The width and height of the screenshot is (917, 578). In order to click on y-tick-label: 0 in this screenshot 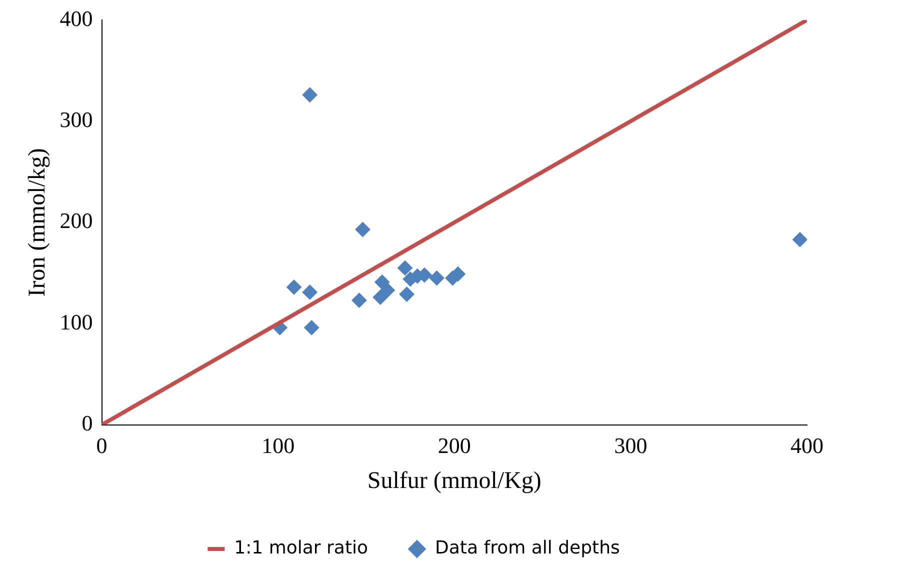, I will do `click(87, 423)`.